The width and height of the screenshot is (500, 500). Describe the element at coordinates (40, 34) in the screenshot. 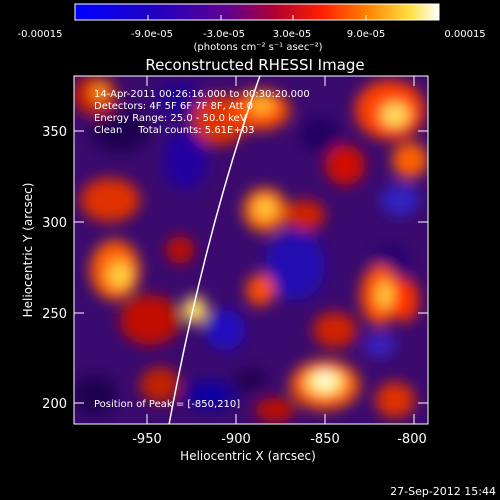

I see `colorbar-tick-label: -0.00015` at that location.